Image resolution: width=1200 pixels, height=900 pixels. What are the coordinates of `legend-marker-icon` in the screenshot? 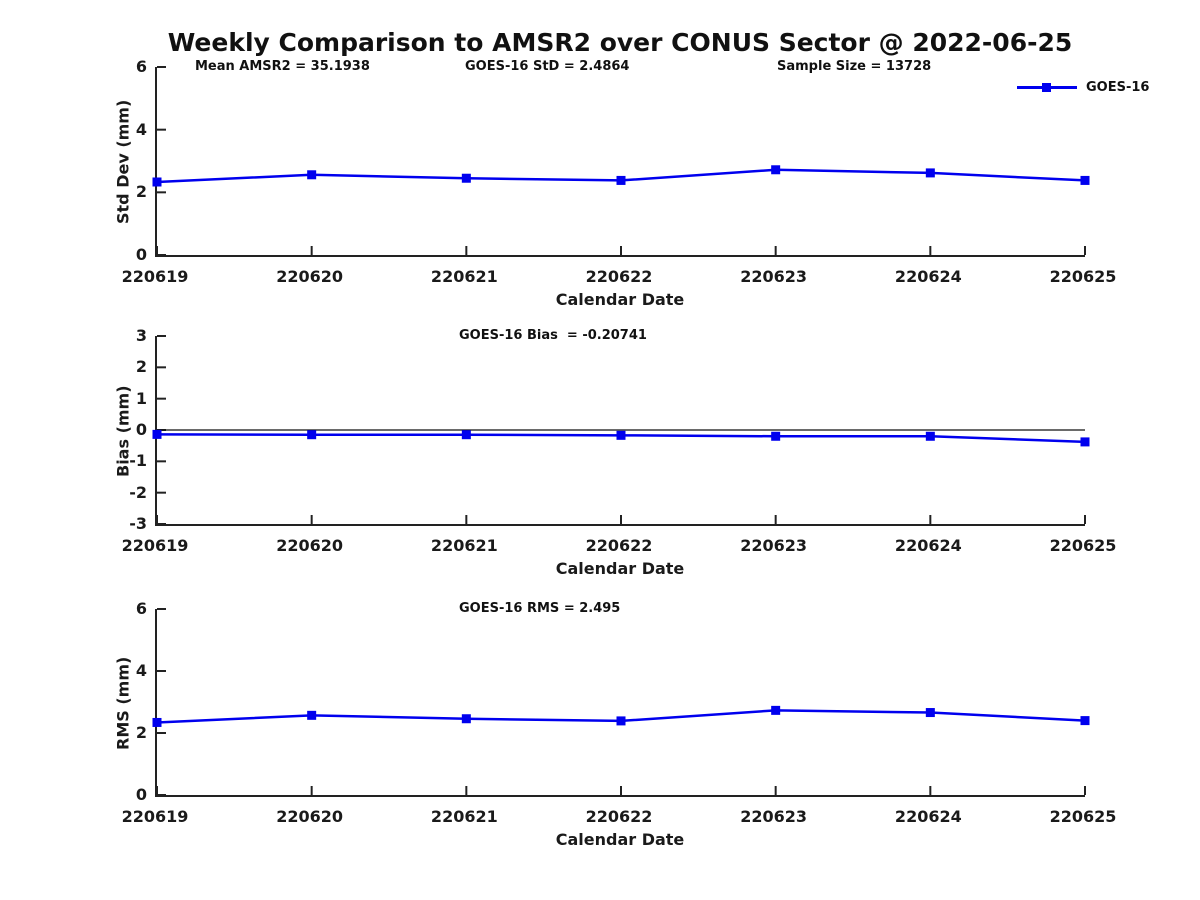 It's located at (1046, 87).